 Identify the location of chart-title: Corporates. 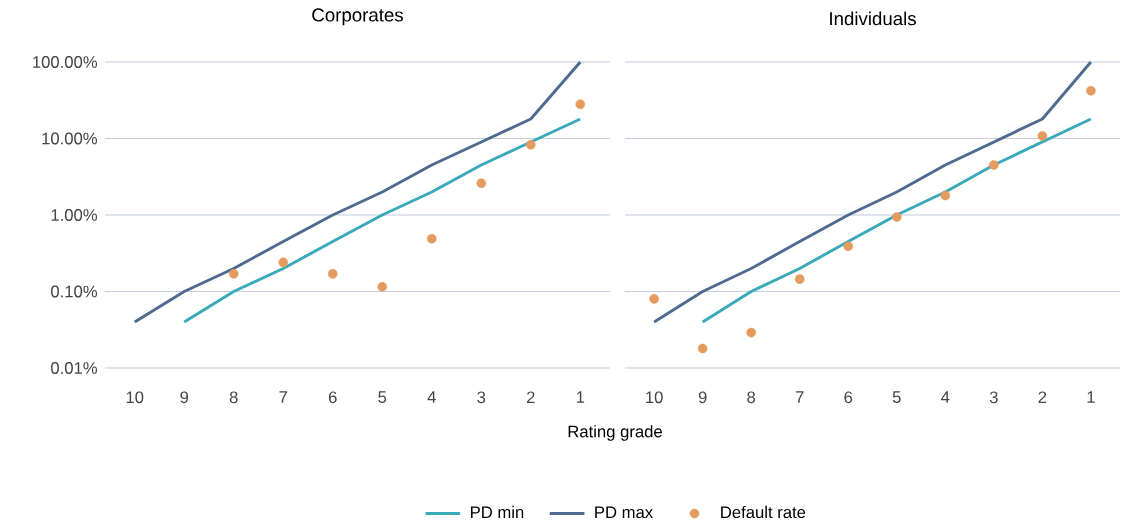
(357, 17).